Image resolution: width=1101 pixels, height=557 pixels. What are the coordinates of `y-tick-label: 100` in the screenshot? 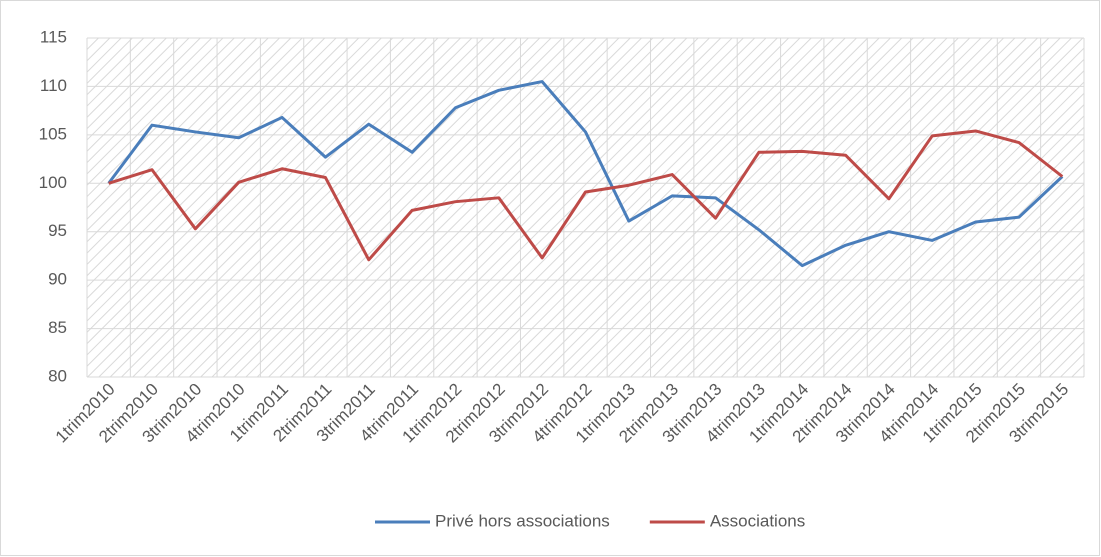 It's located at (53, 182).